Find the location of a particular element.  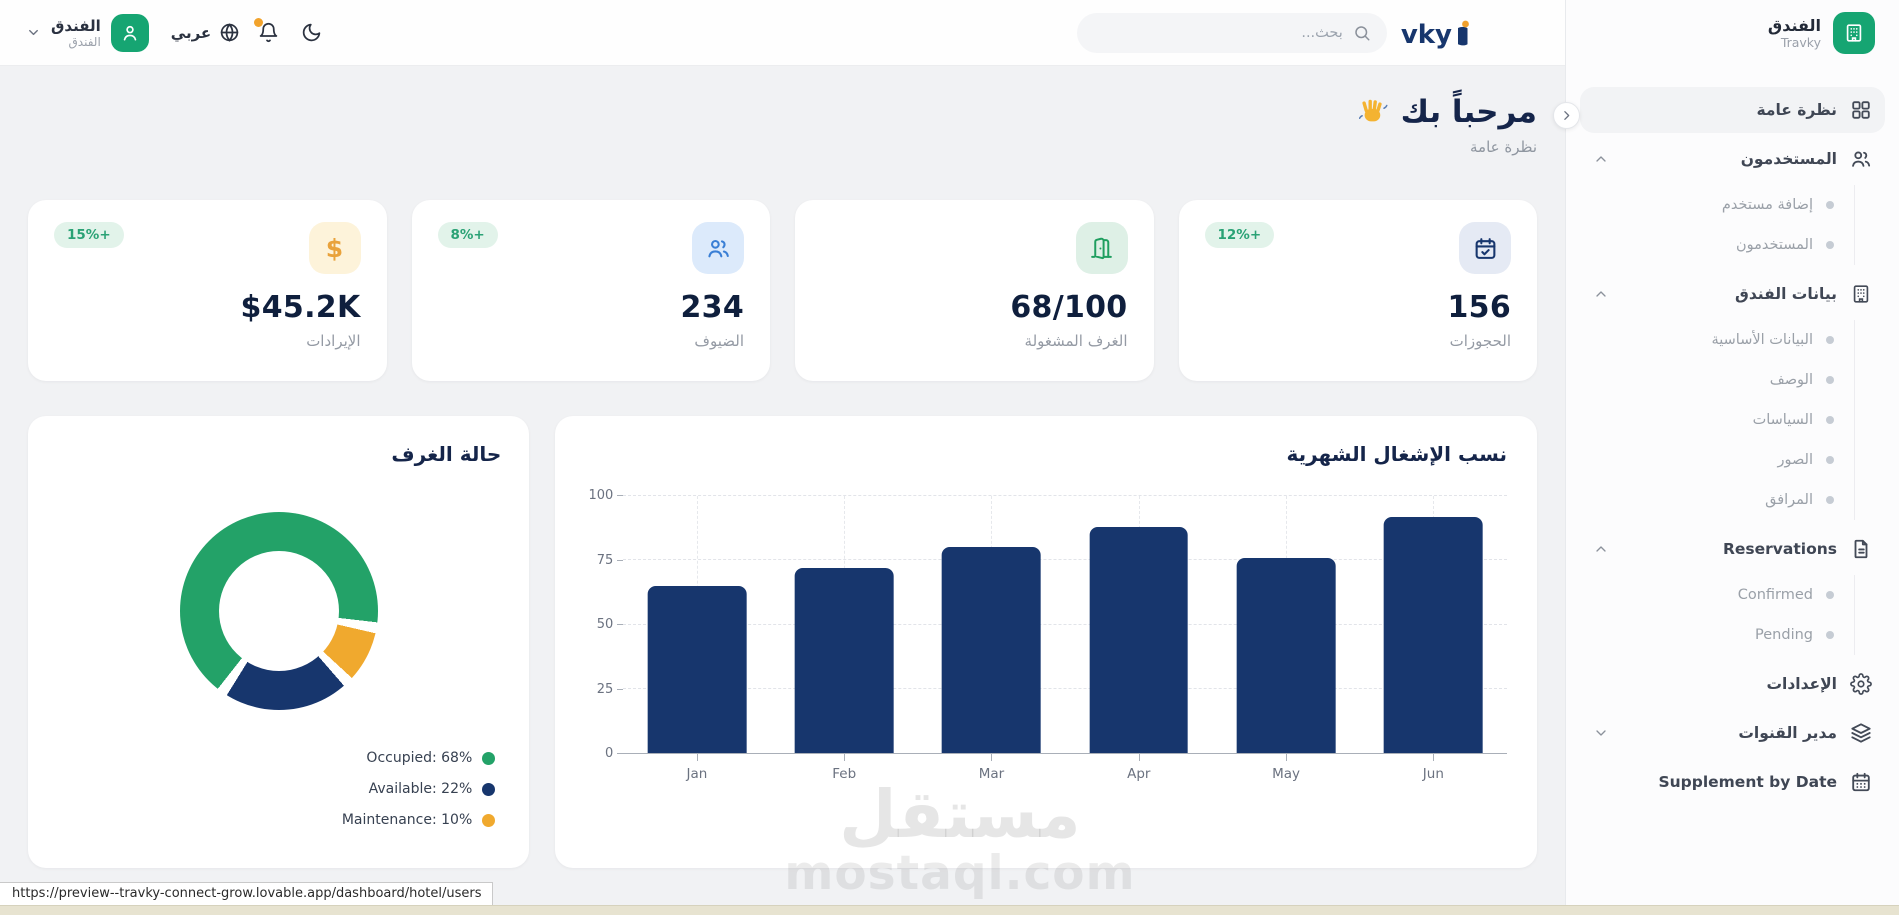

stat-card-revenue: $15%+ $45.2K الإيرادات is located at coordinates (207, 290).